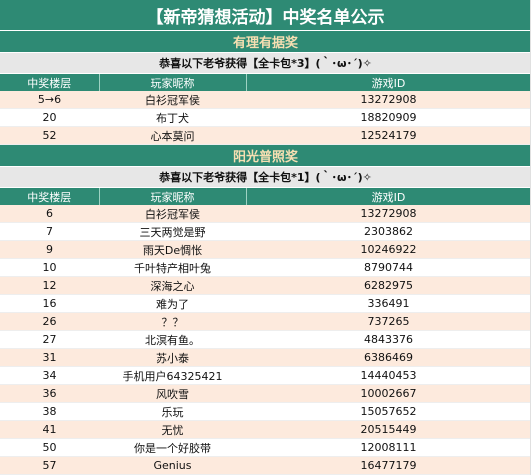 The width and height of the screenshot is (531, 475). Describe the element at coordinates (49, 267) in the screenshot. I see `floor-cell: 10` at that location.